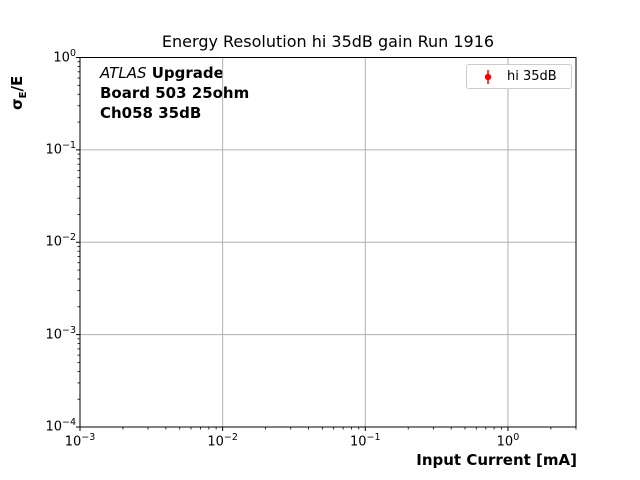 This screenshot has width=640, height=480. Describe the element at coordinates (64, 56) in the screenshot. I see `y-tick-label: 10⁰` at that location.